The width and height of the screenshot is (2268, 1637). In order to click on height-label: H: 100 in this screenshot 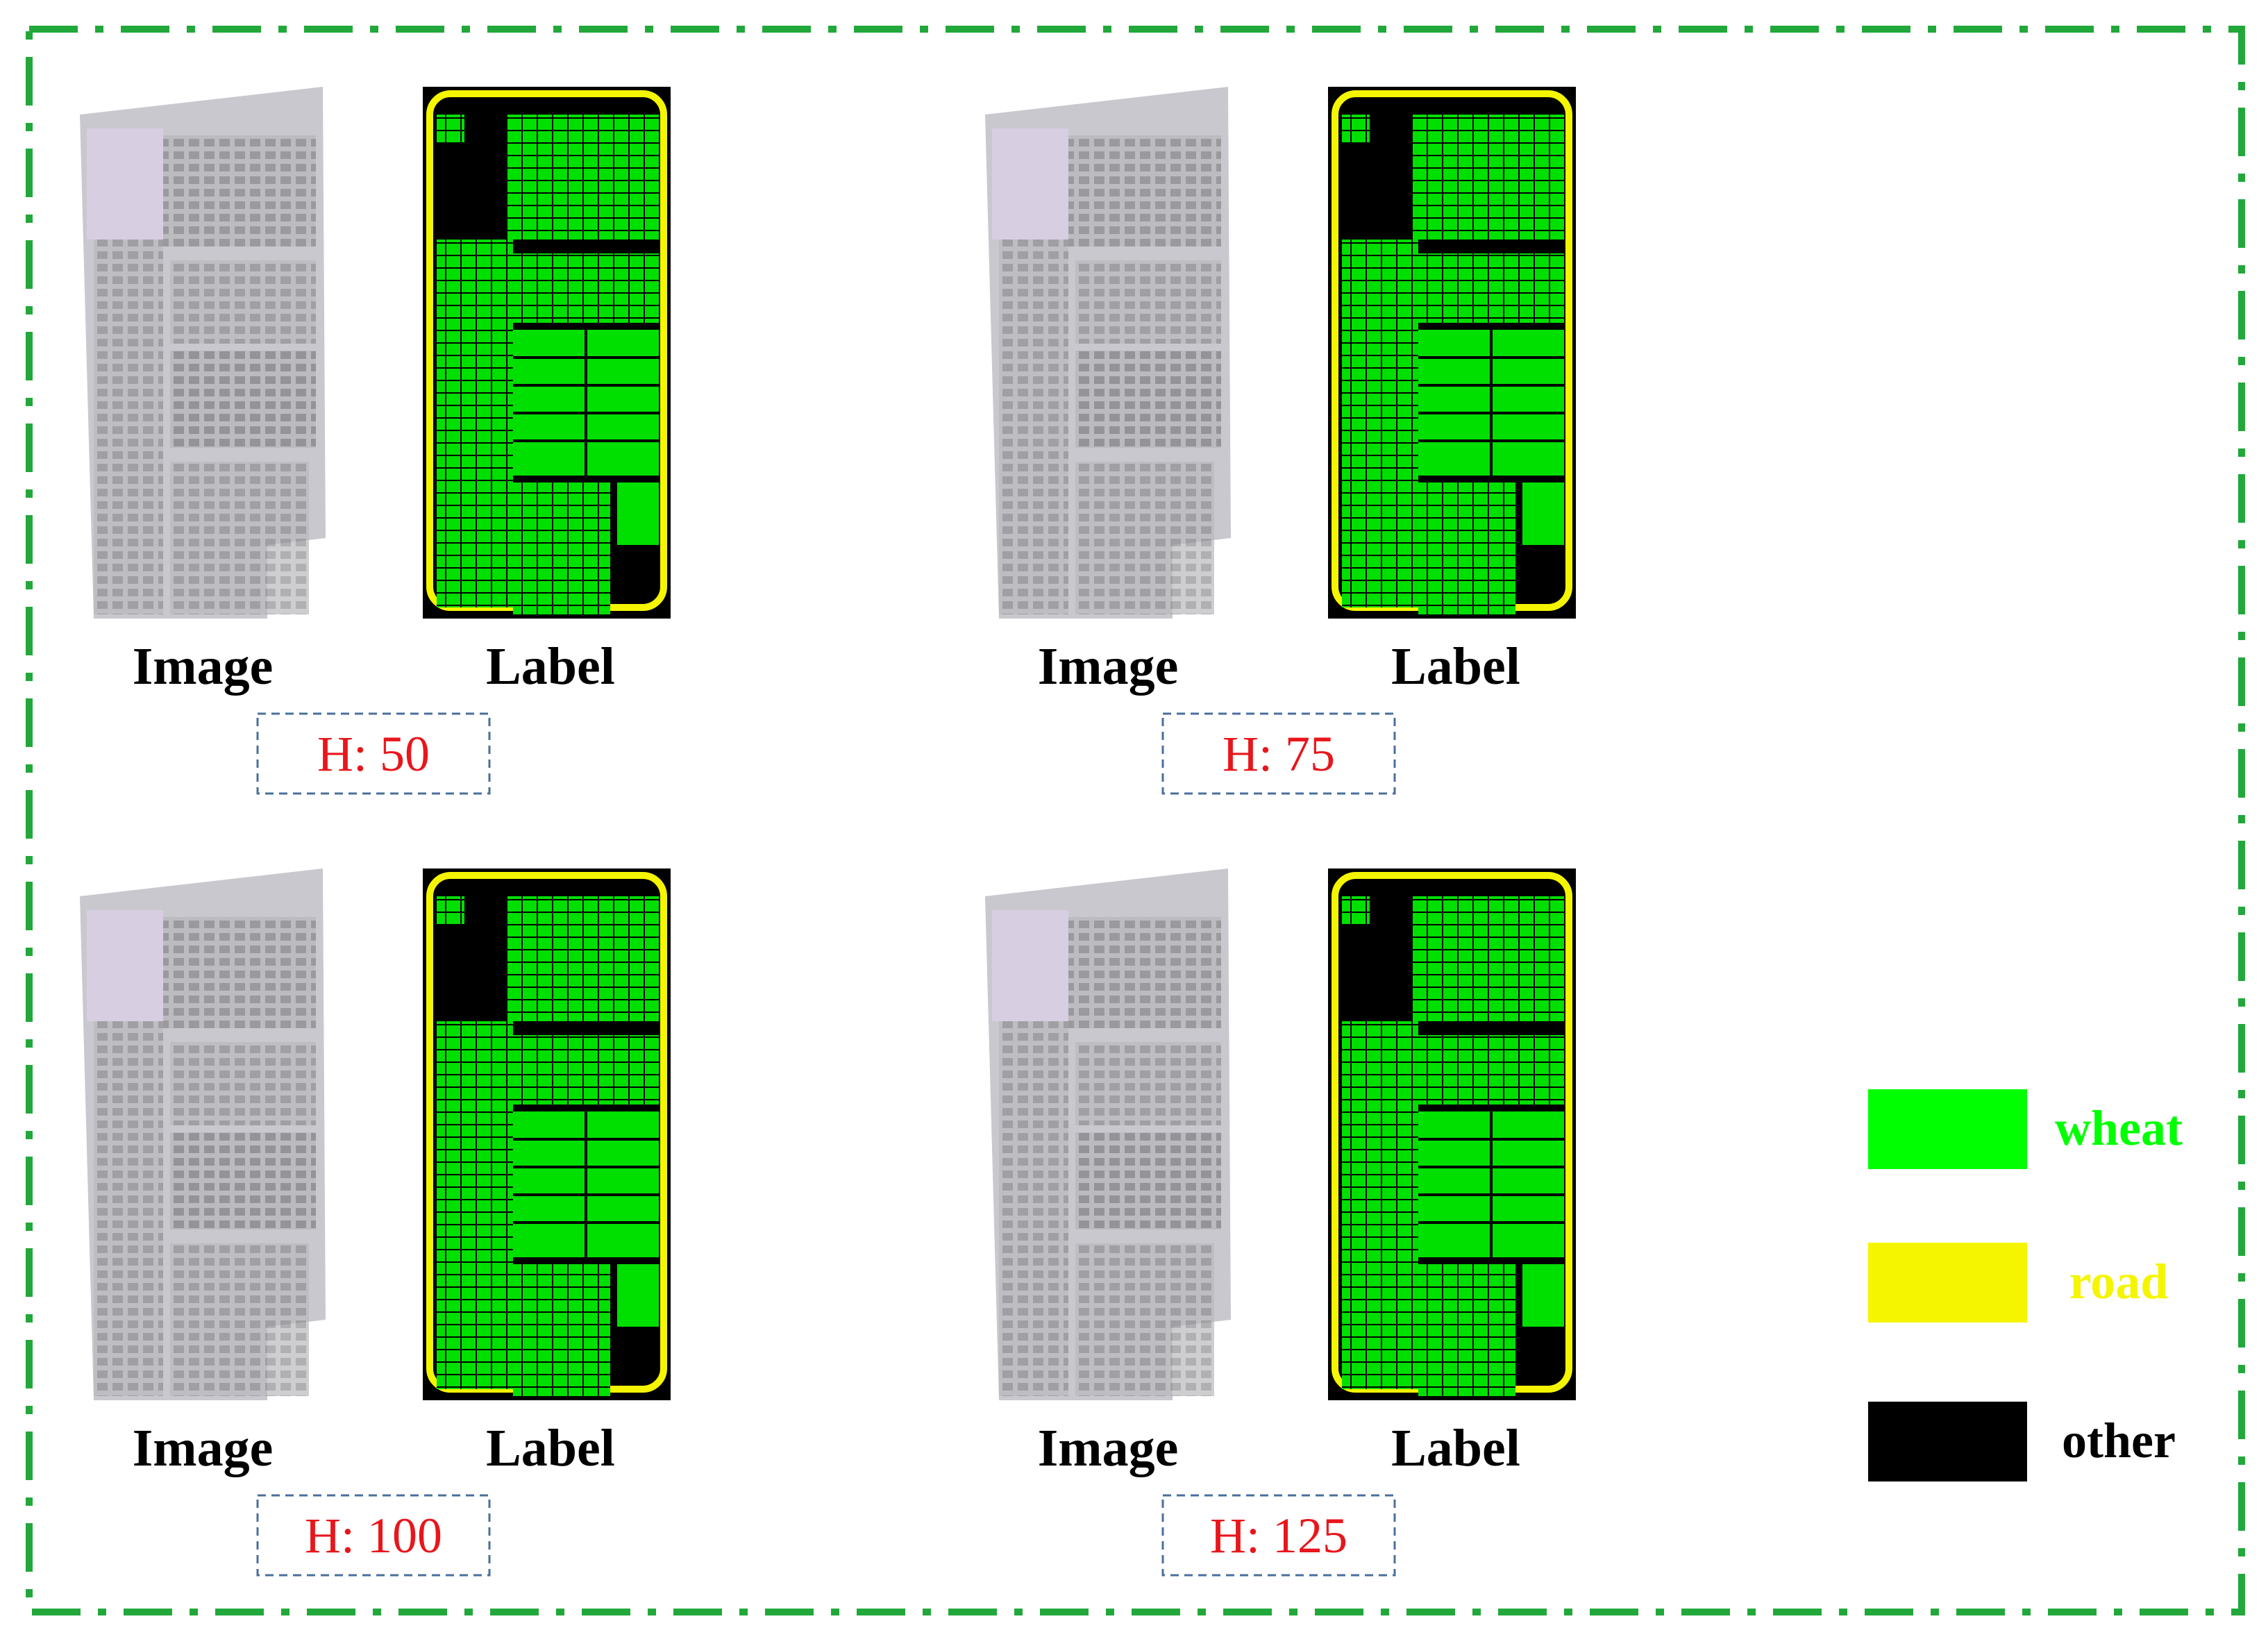, I will do `click(373, 1535)`.